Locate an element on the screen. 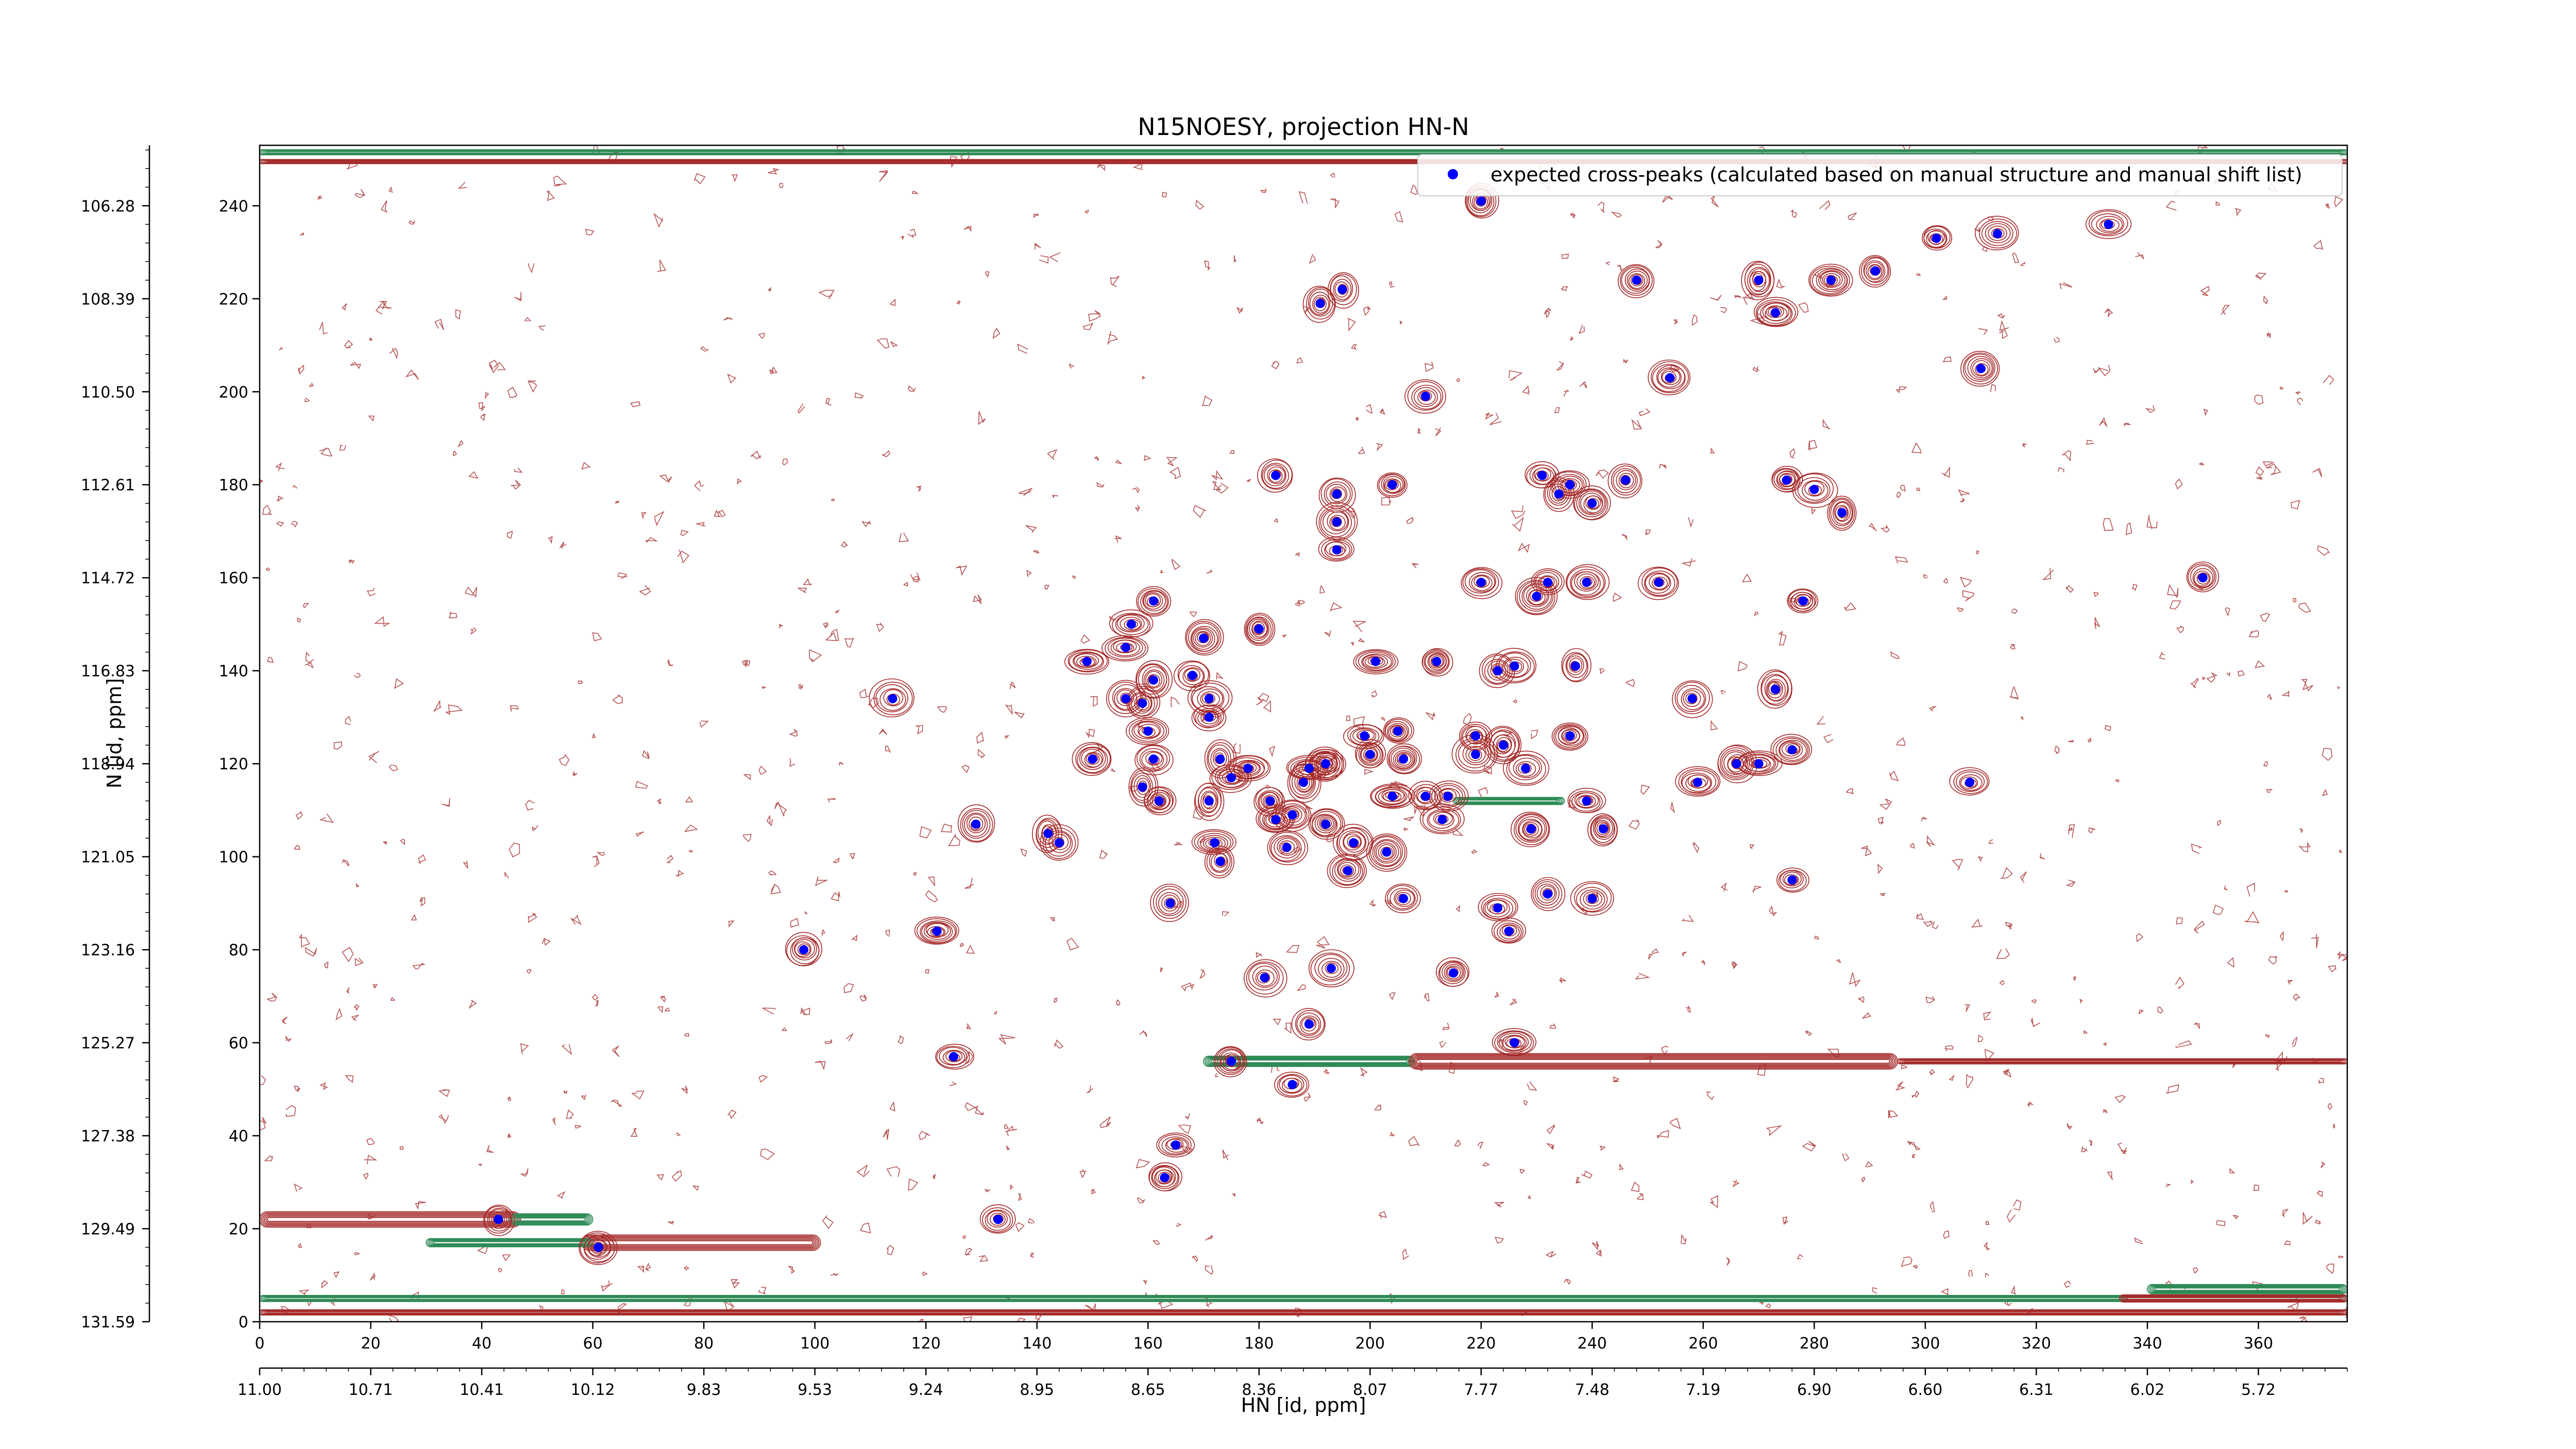 The width and height of the screenshot is (2576, 1449). y-tick-label: 80 is located at coordinates (238, 950).